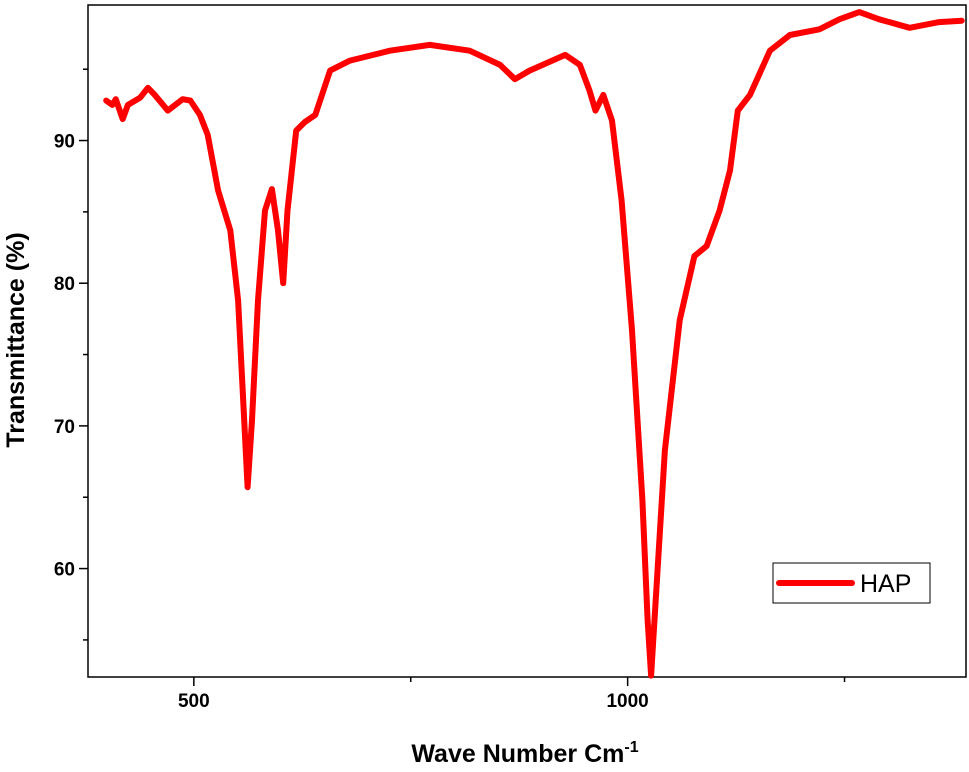  I want to click on y-tick-label: 80, so click(64, 284).